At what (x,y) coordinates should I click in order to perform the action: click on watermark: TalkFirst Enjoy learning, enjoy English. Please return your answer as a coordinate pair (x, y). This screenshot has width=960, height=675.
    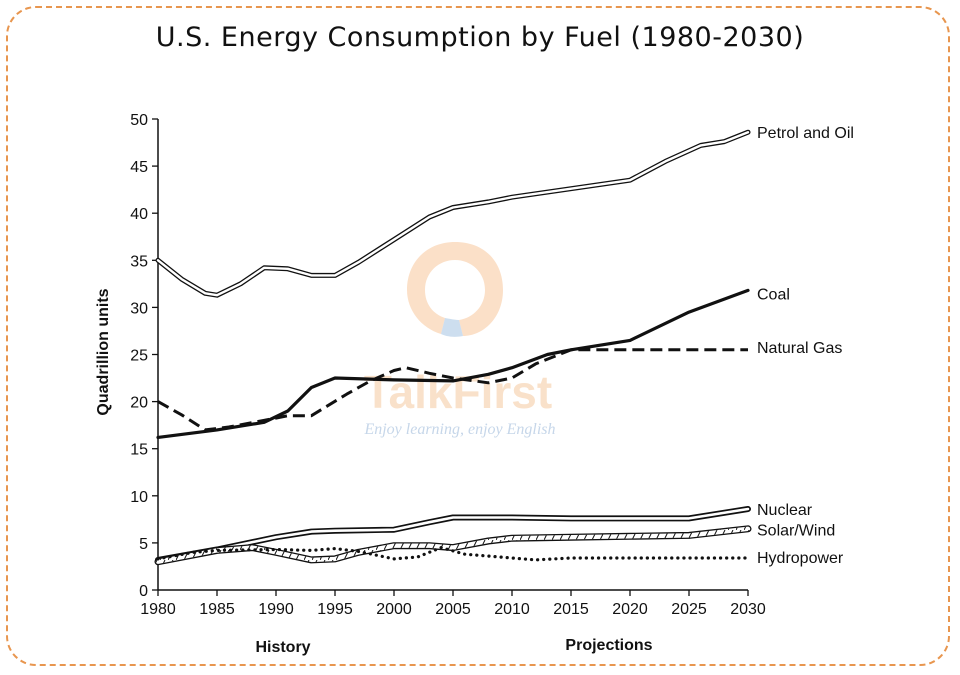
    Looking at the image, I should click on (459, 340).